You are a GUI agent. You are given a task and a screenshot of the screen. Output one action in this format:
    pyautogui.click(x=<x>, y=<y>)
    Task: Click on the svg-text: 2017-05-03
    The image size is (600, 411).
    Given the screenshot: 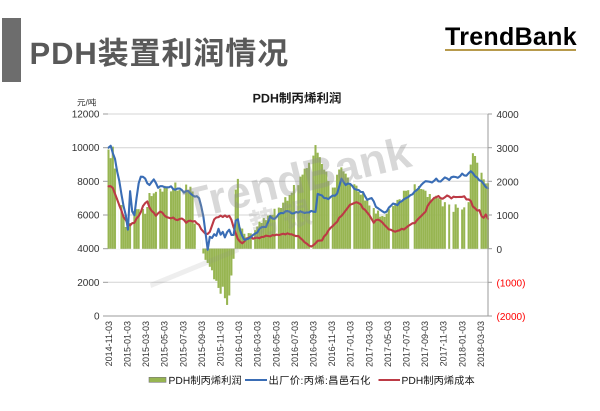 What is the action you would take?
    pyautogui.click(x=388, y=344)
    